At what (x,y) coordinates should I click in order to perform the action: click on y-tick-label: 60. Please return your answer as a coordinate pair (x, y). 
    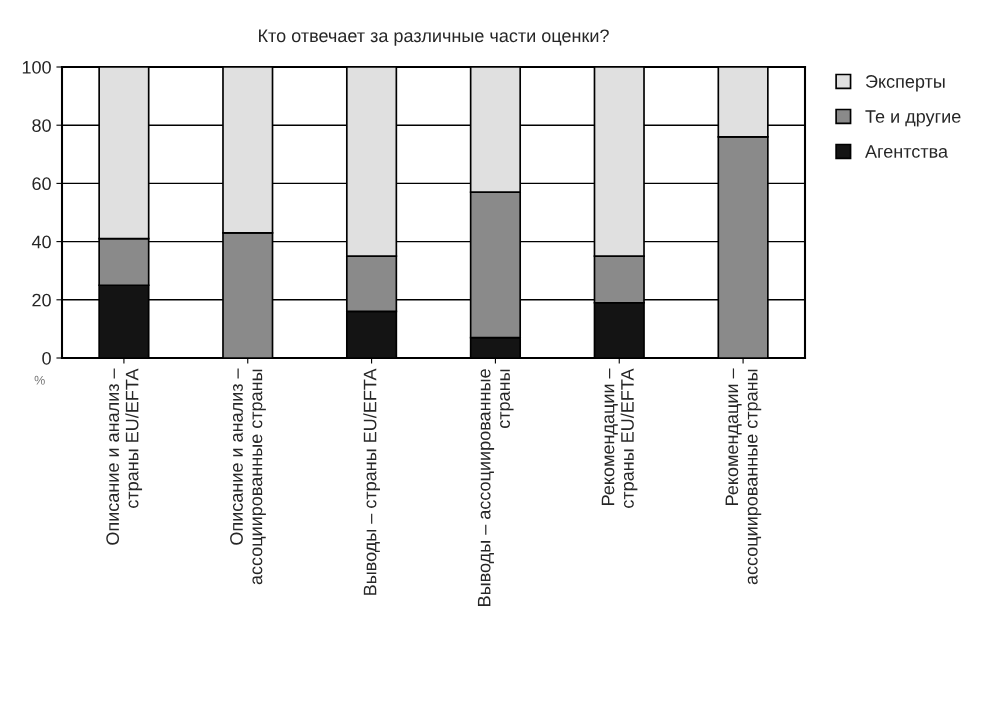
    Looking at the image, I should click on (41, 184).